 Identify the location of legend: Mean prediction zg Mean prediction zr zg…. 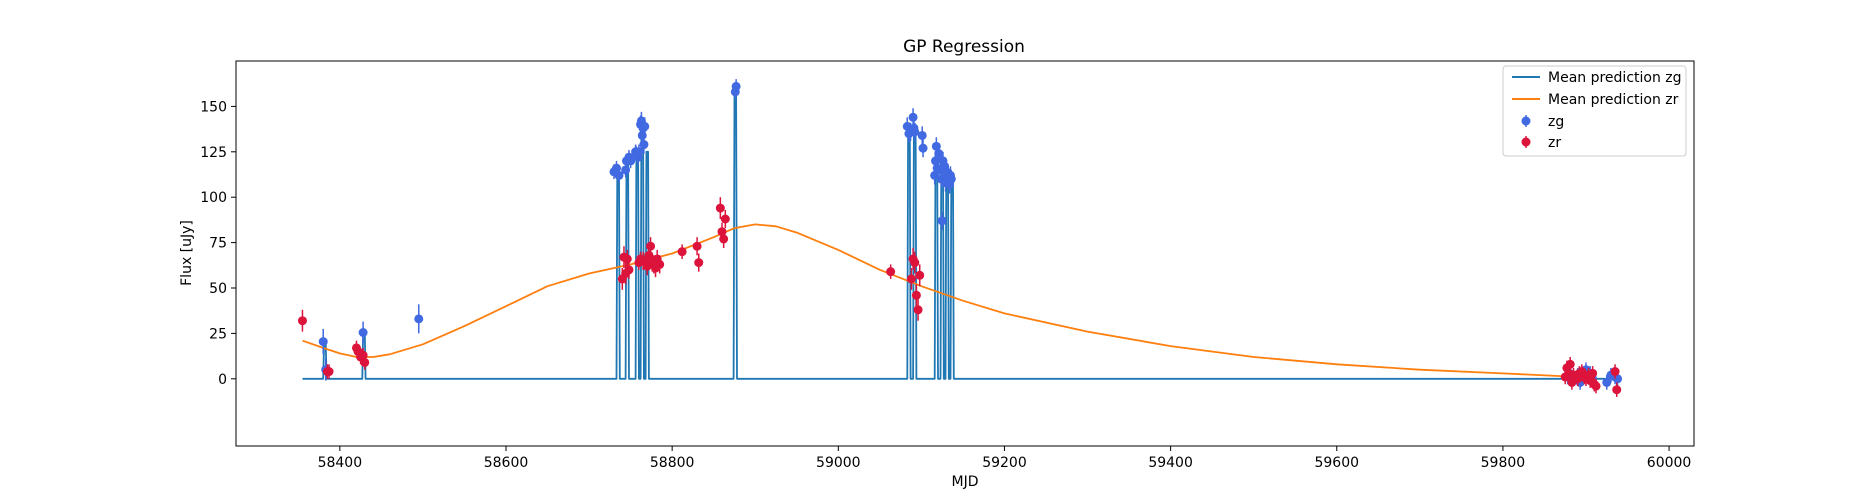
(1594, 111).